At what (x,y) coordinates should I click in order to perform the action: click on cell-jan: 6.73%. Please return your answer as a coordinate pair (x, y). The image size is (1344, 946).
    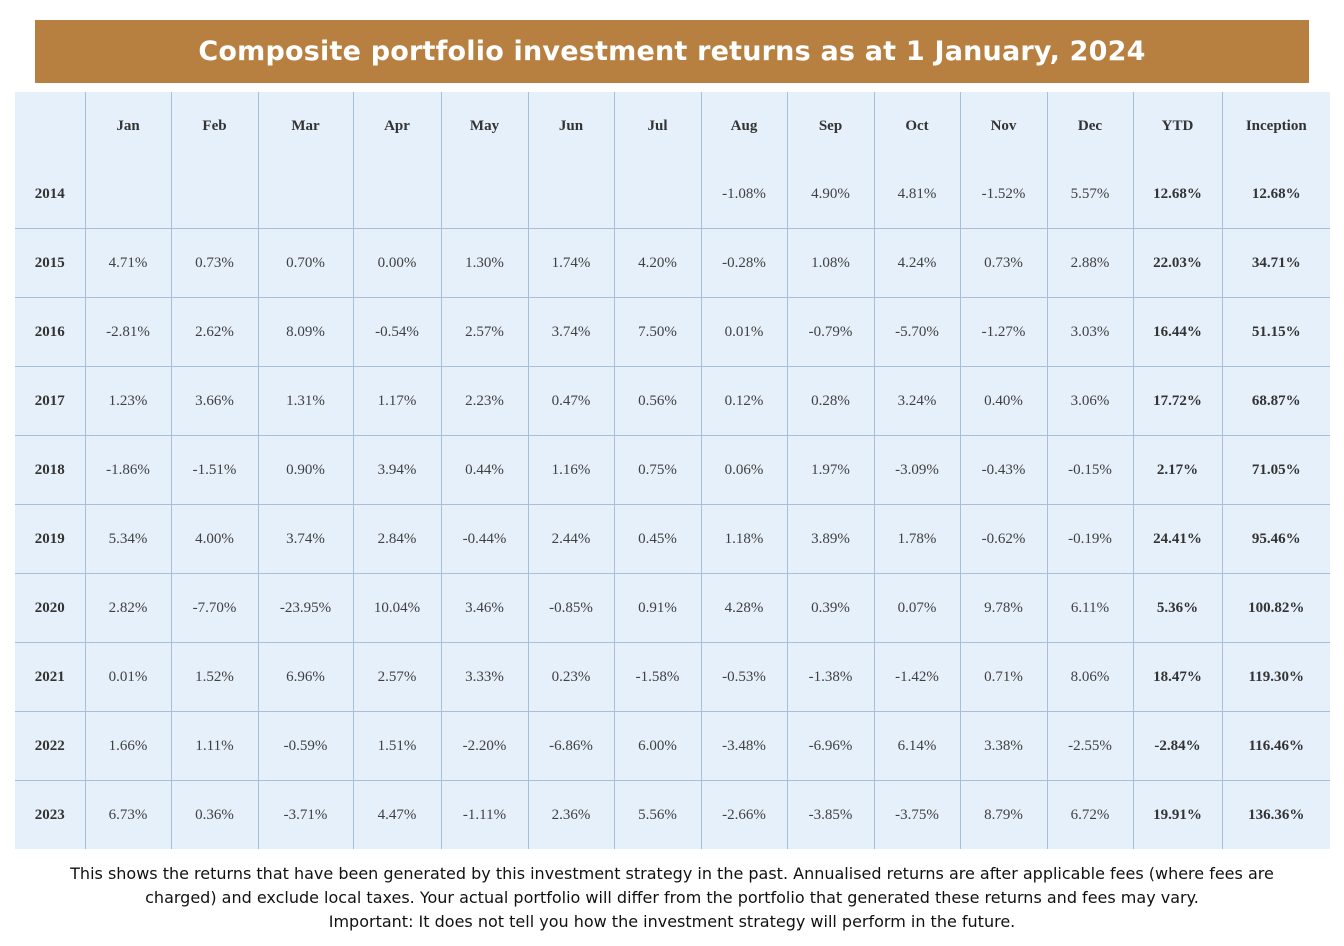
    Looking at the image, I should click on (128, 814).